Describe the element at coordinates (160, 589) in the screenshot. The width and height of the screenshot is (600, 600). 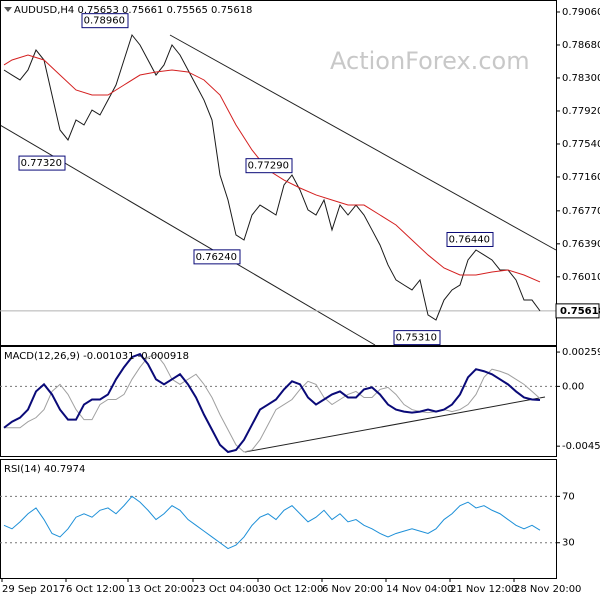
I see `x-tick-label: 13 Oct 20:00` at that location.